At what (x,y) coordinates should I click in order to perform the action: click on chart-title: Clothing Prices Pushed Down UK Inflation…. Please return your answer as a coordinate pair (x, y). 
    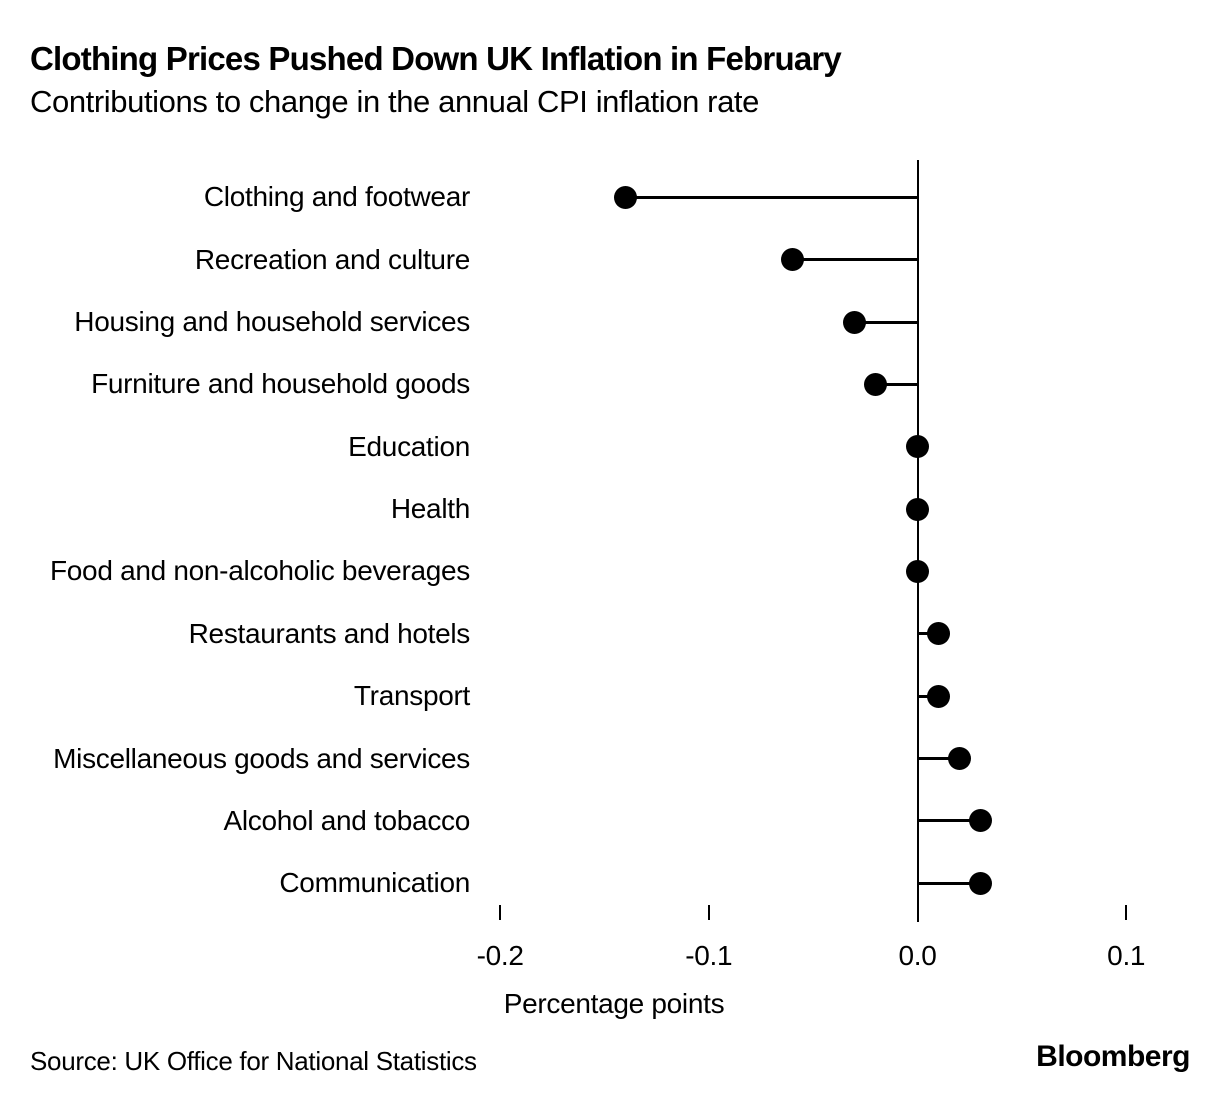
    Looking at the image, I should click on (436, 58).